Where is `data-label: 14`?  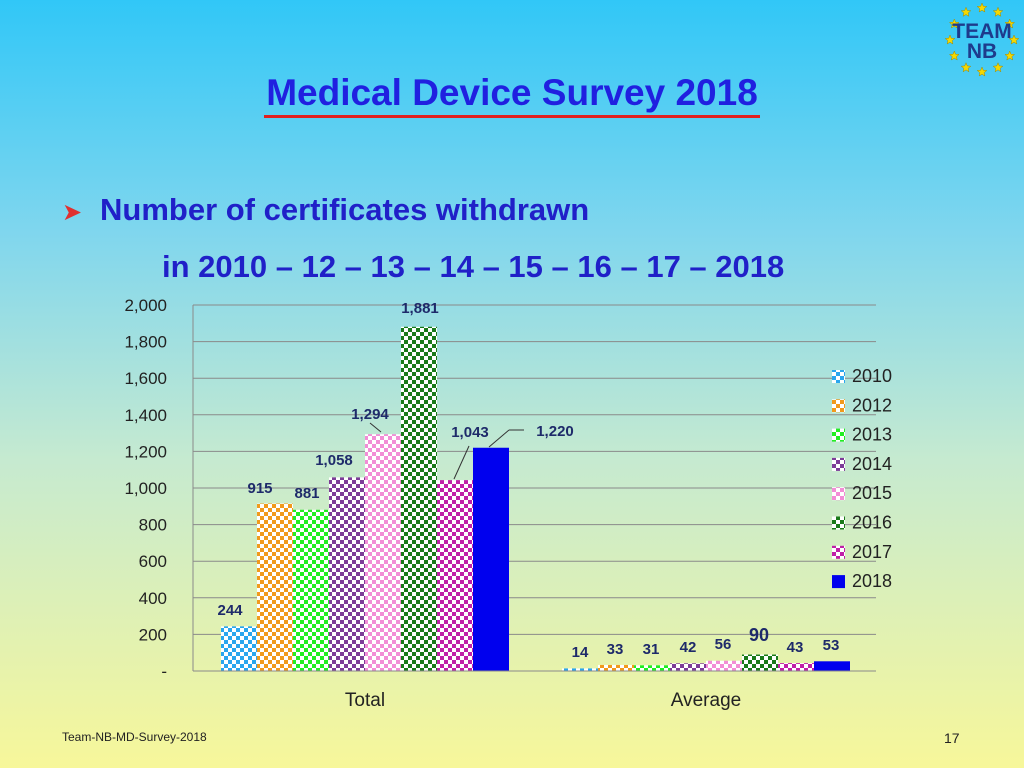
data-label: 14 is located at coordinates (580, 652).